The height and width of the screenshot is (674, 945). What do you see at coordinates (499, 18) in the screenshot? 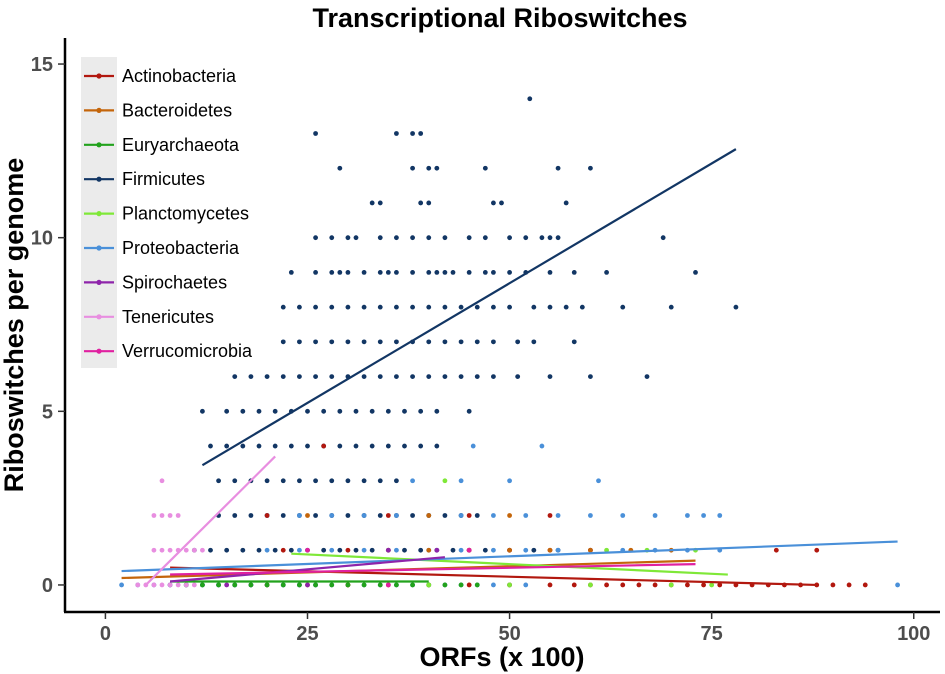
I see `chart-title: Transcriptional Riboswitches` at bounding box center [499, 18].